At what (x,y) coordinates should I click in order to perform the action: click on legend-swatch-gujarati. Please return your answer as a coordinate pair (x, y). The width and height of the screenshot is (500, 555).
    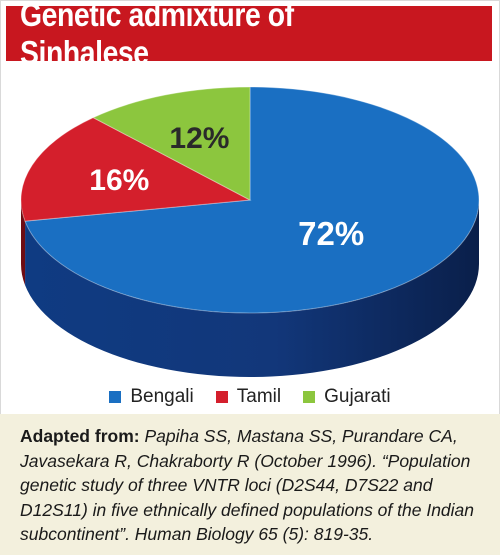
    Looking at the image, I should click on (309, 397).